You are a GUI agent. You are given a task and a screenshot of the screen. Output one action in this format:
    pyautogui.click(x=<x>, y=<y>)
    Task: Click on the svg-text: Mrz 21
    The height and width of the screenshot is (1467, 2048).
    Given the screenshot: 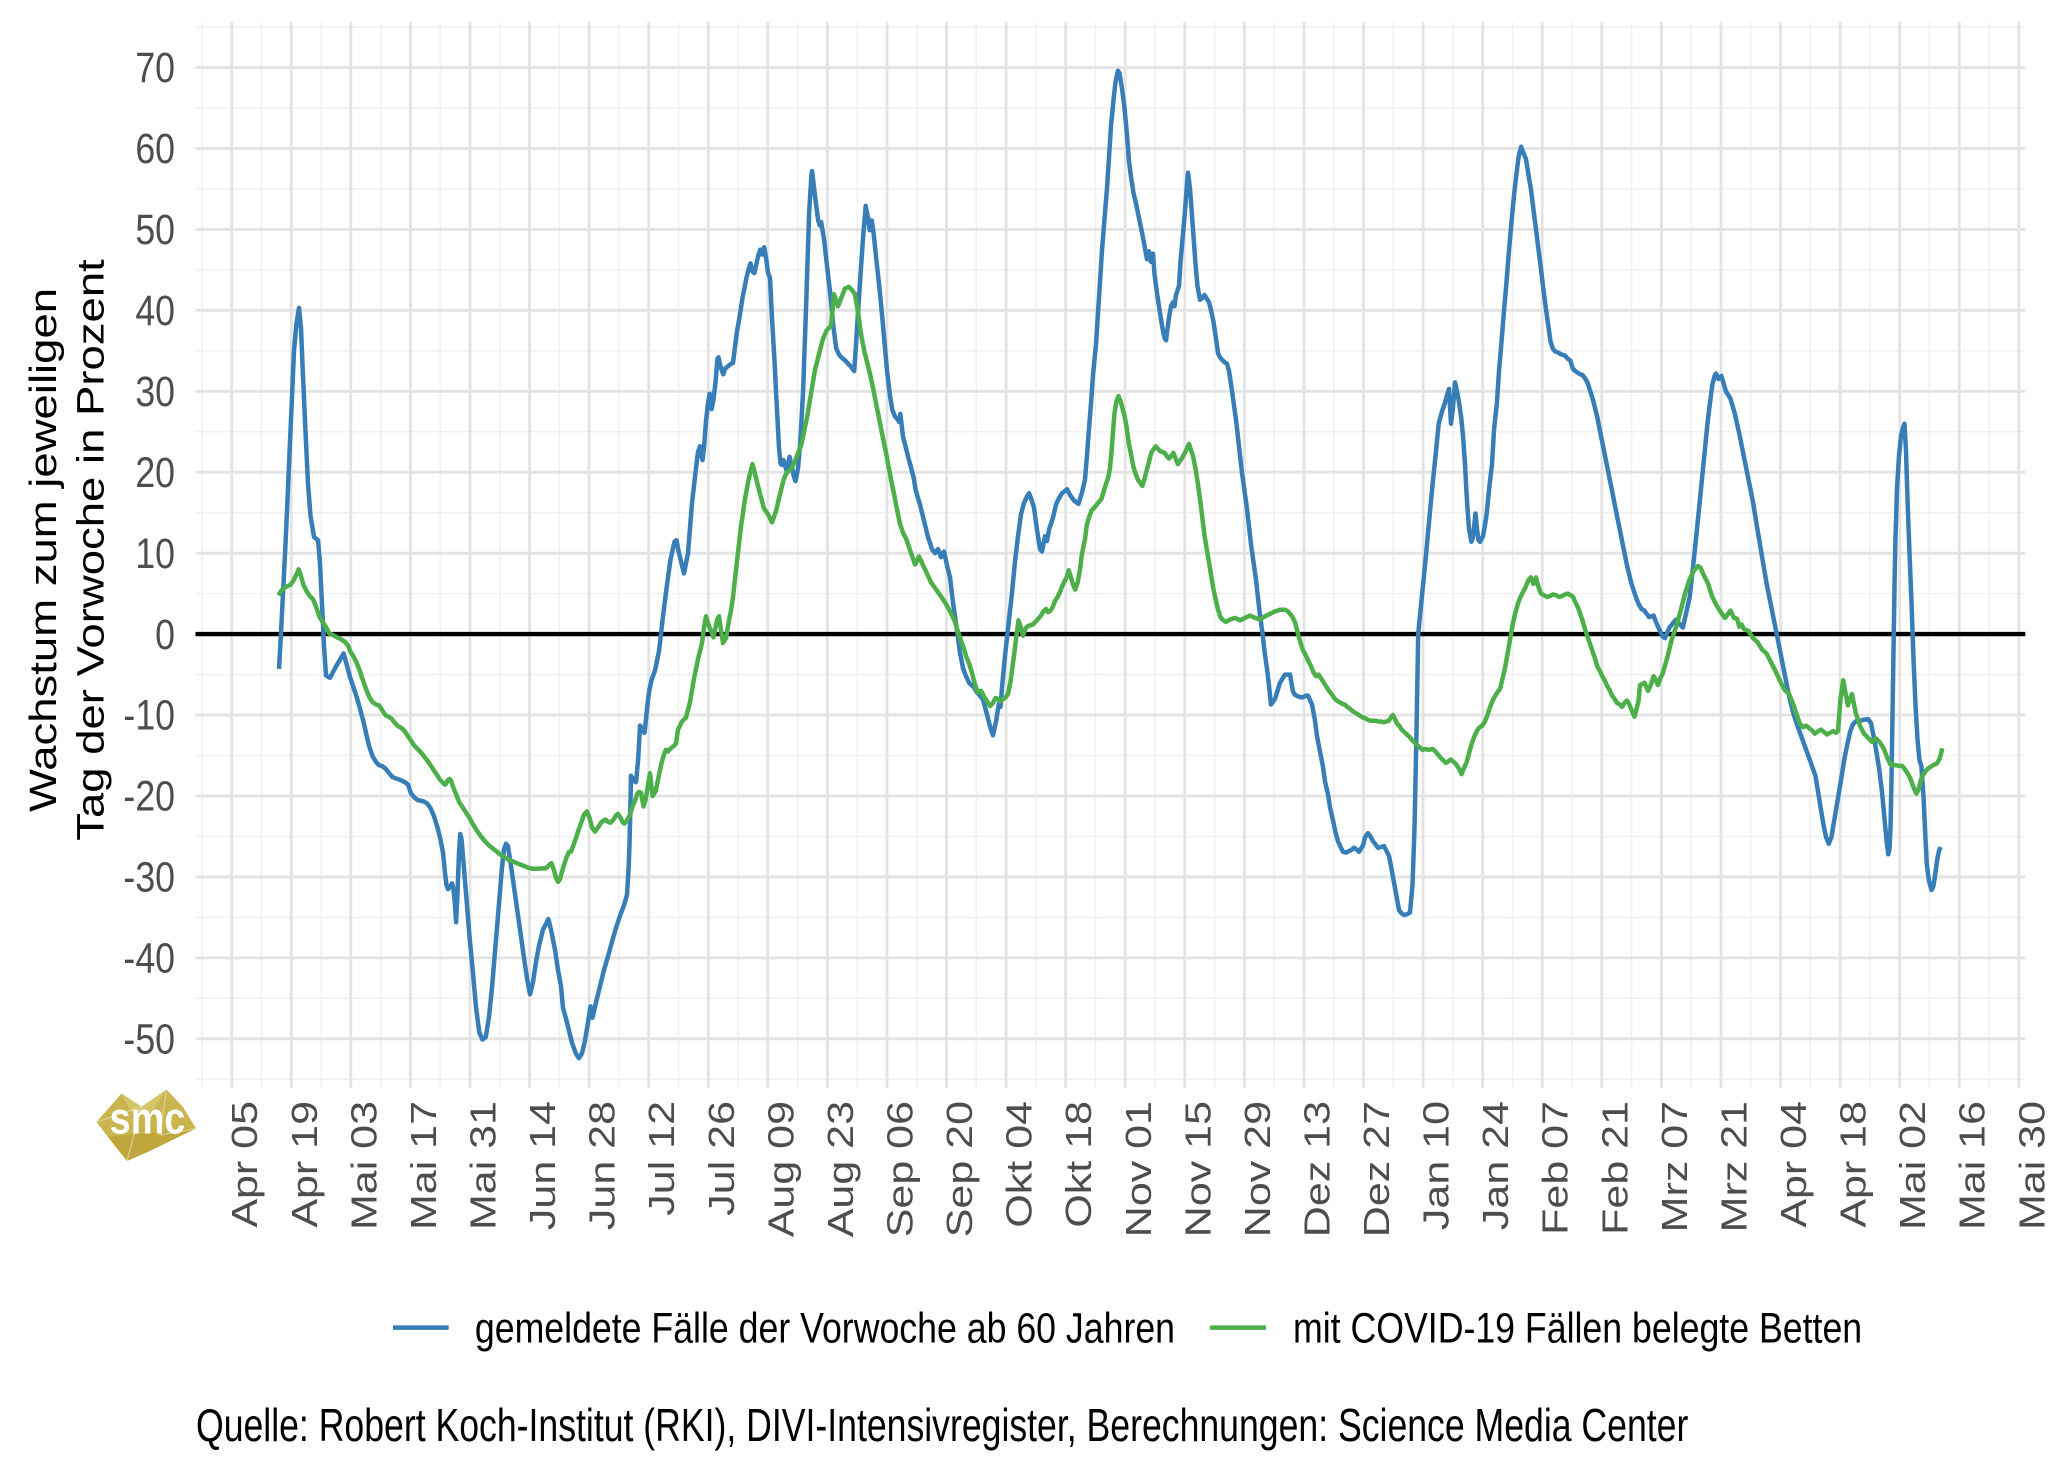 What is the action you would take?
    pyautogui.click(x=1735, y=1166)
    